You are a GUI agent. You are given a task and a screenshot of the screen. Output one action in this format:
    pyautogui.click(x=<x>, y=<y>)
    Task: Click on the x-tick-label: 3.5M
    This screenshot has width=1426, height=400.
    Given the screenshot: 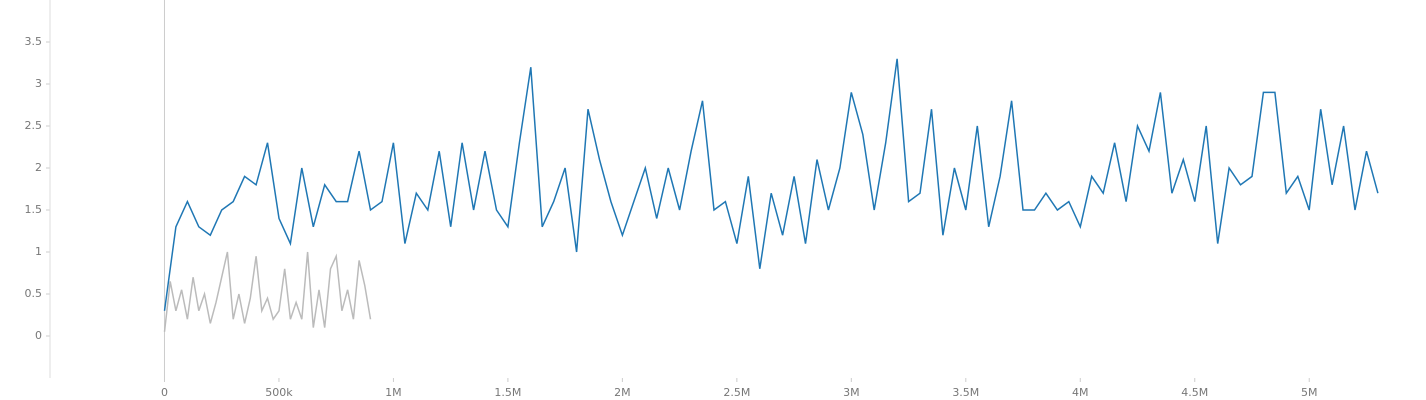 What is the action you would take?
    pyautogui.click(x=965, y=392)
    